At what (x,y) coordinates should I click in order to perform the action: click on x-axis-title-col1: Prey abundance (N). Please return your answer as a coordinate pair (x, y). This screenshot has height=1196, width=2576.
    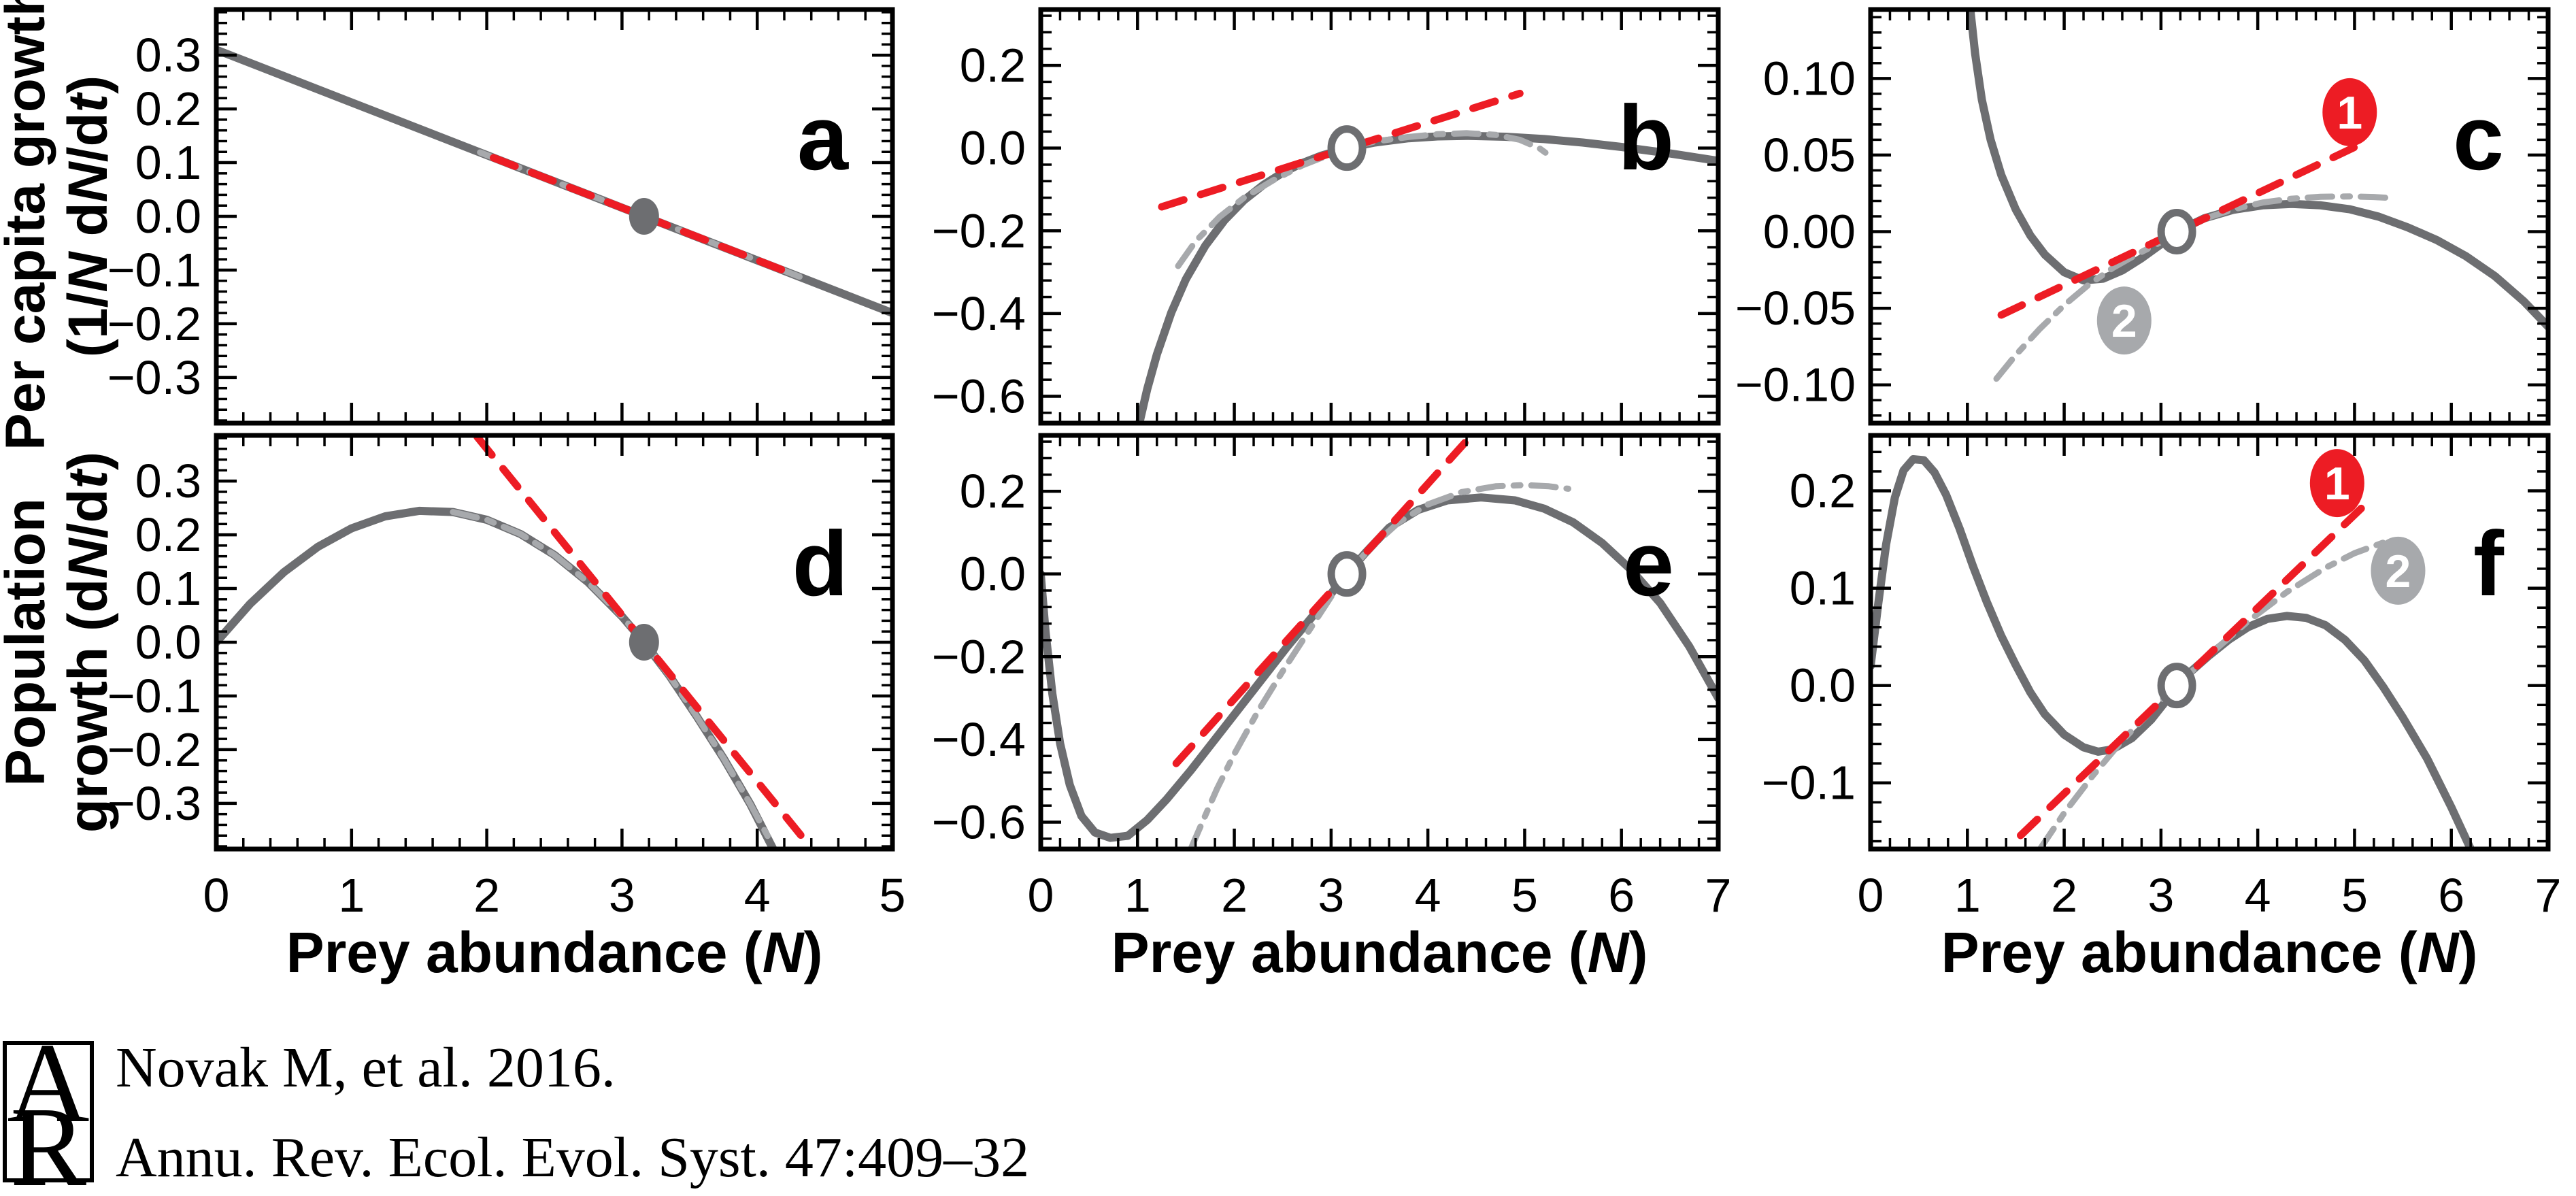
    Looking at the image, I should click on (554, 953).